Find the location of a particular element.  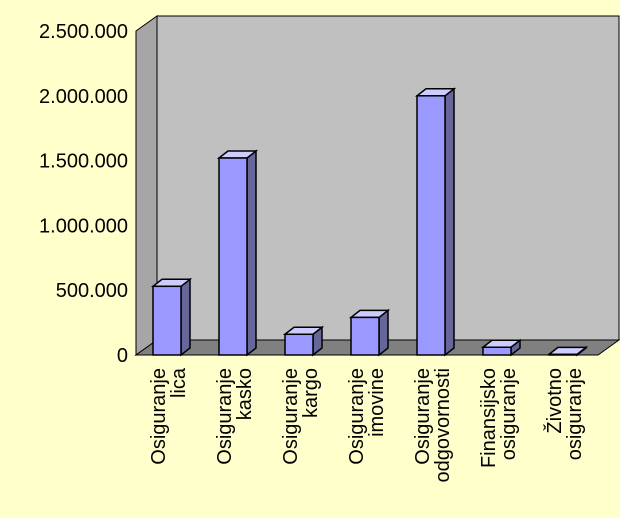

x-tick-label: Osiguranjeodgovornosti is located at coordinates (433, 425).